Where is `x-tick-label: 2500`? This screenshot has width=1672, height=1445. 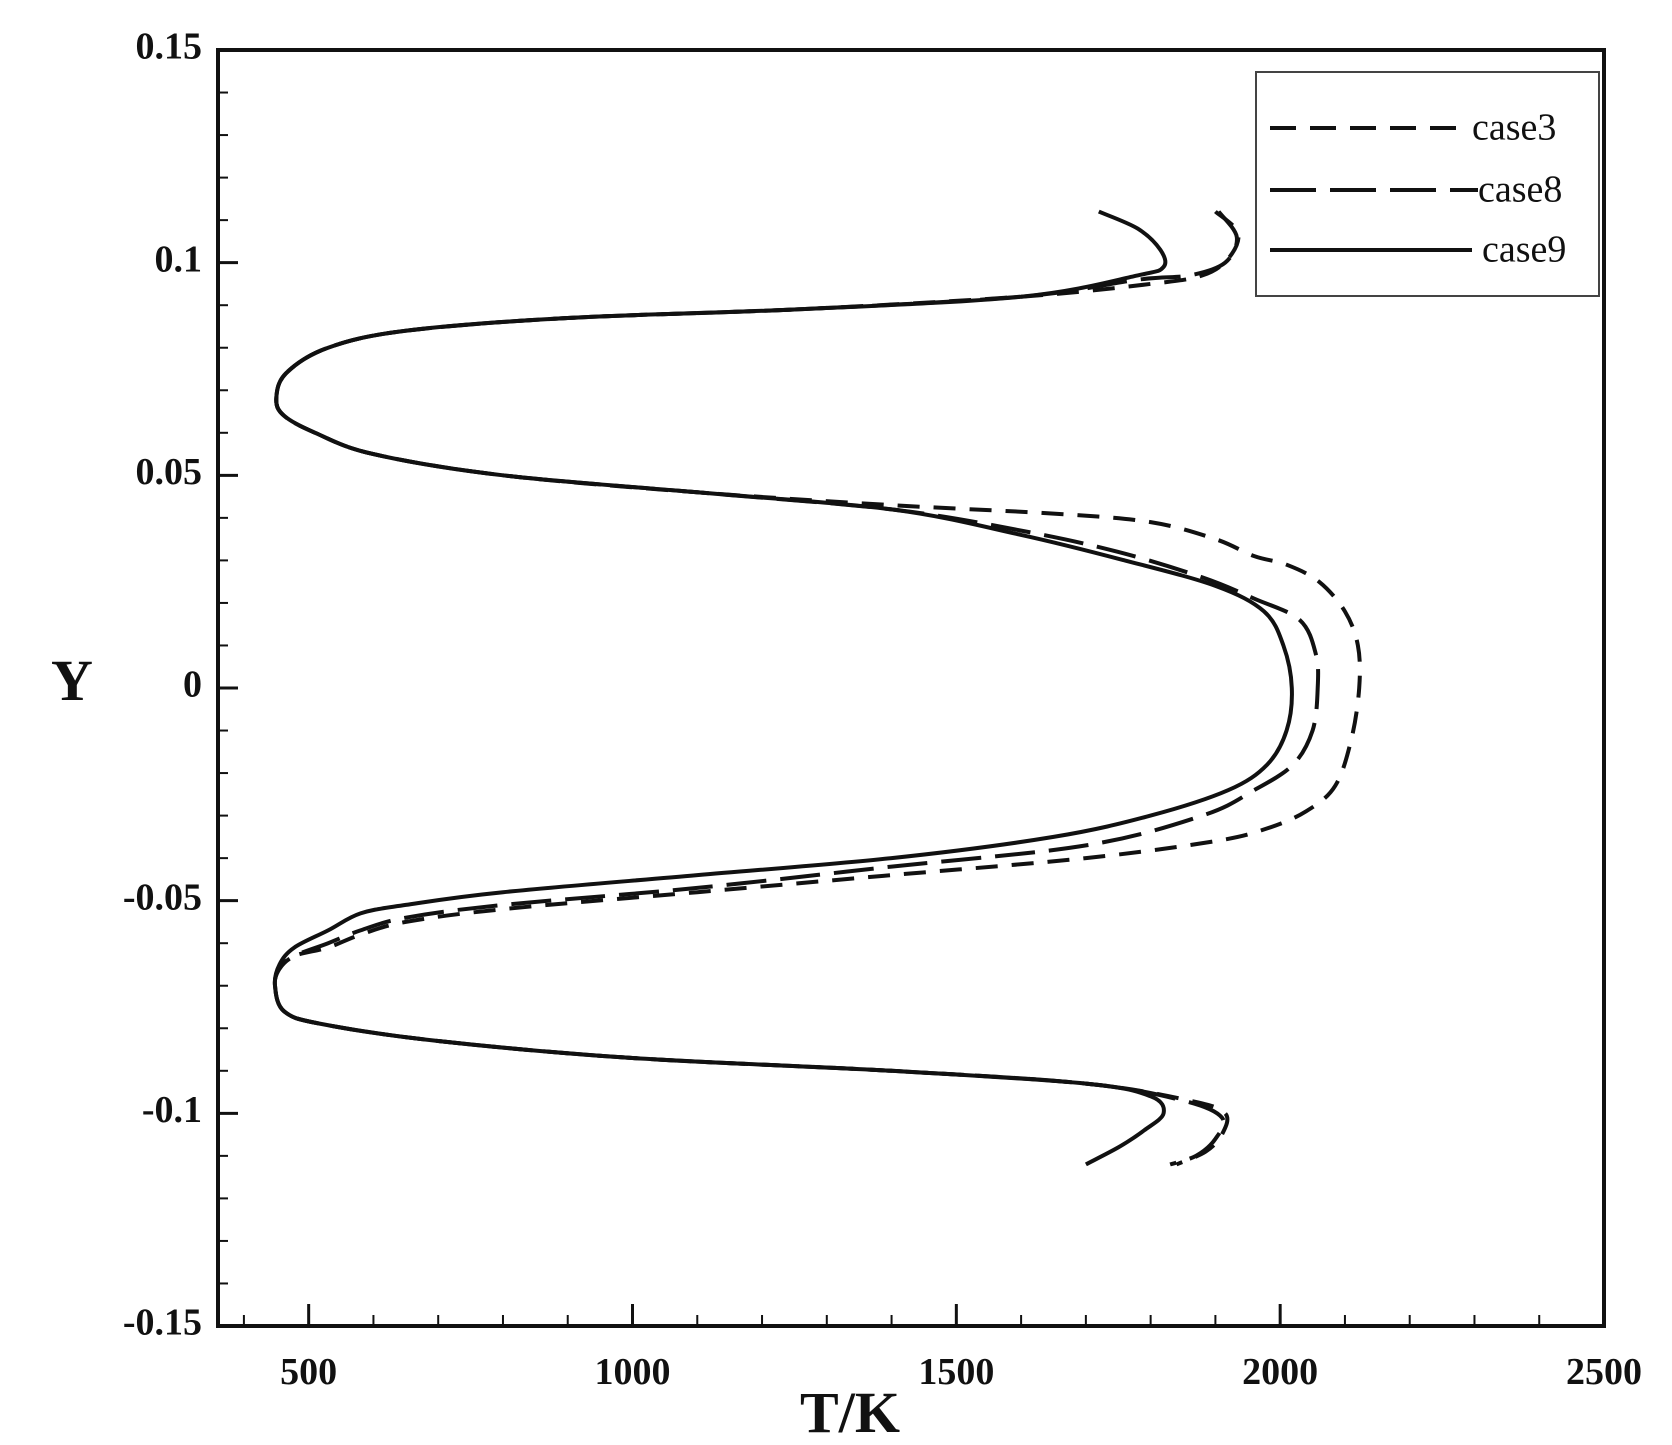 x-tick-label: 2500 is located at coordinates (1604, 1372).